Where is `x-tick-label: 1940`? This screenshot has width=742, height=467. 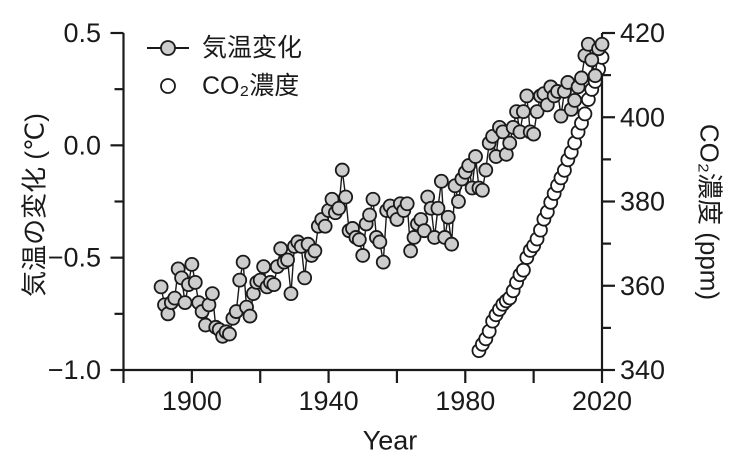 x-tick-label: 1940 is located at coordinates (329, 401).